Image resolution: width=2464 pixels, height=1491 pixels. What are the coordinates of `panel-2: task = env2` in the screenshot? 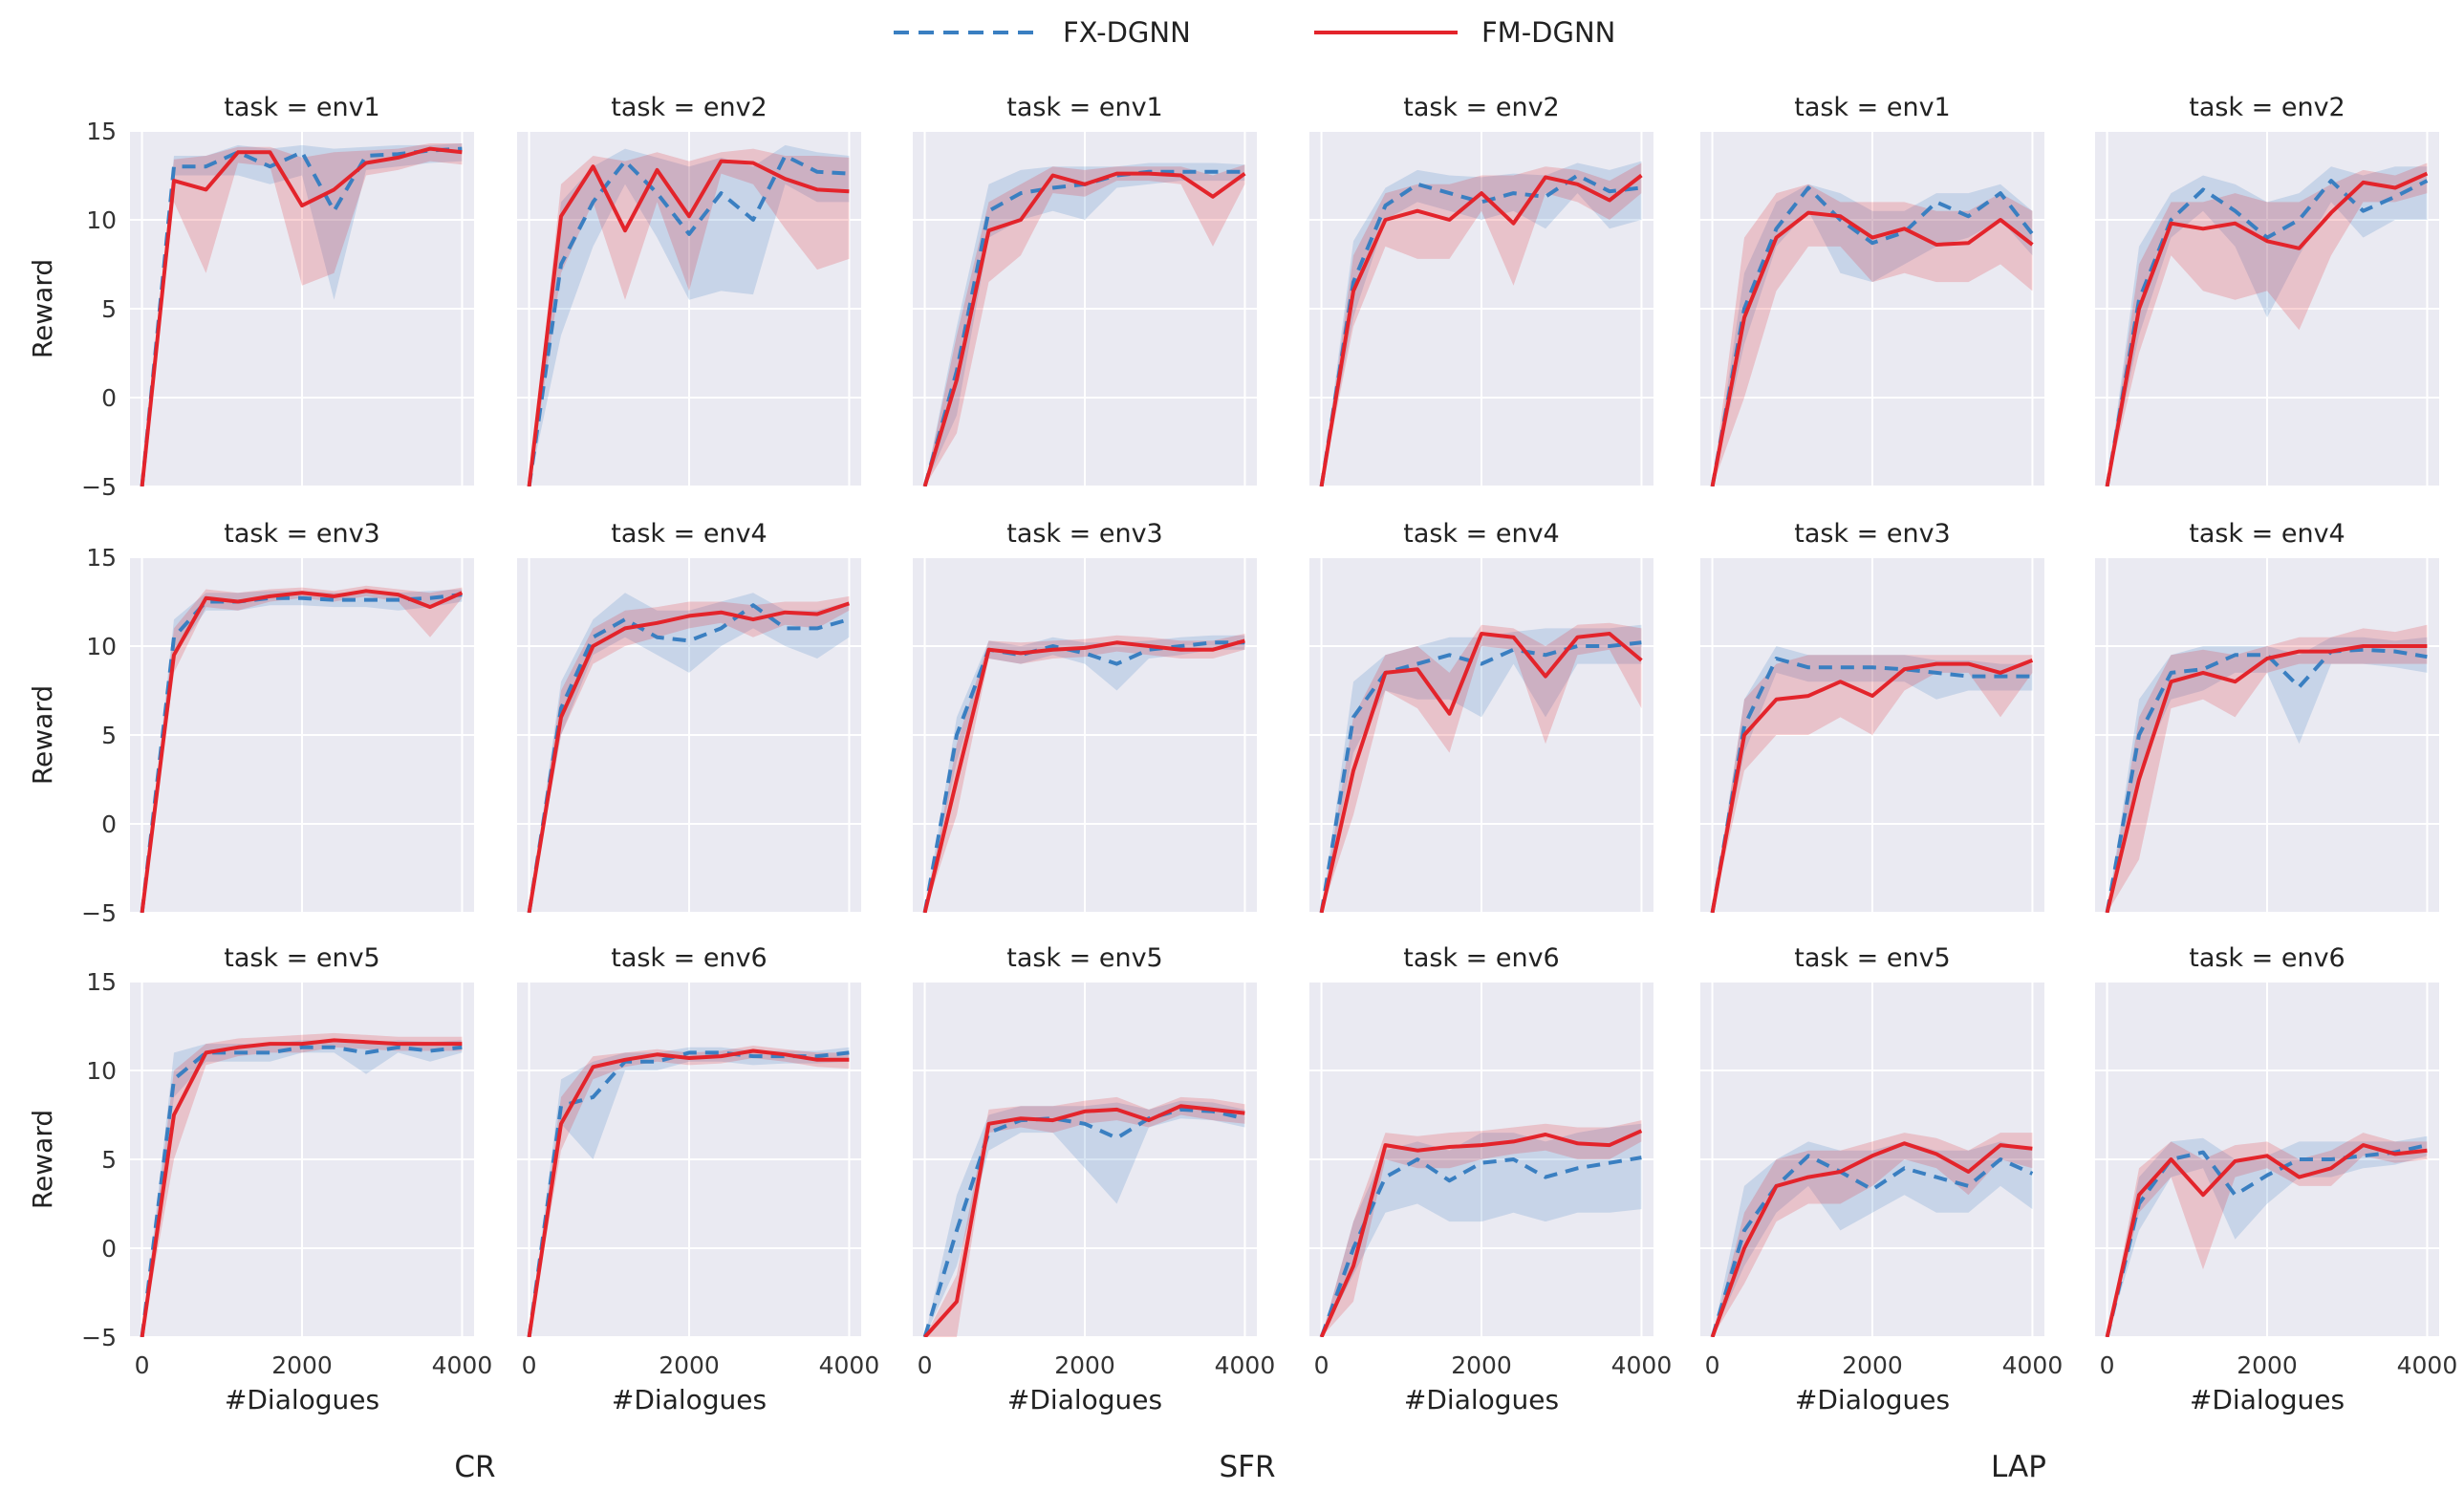 It's located at (689, 290).